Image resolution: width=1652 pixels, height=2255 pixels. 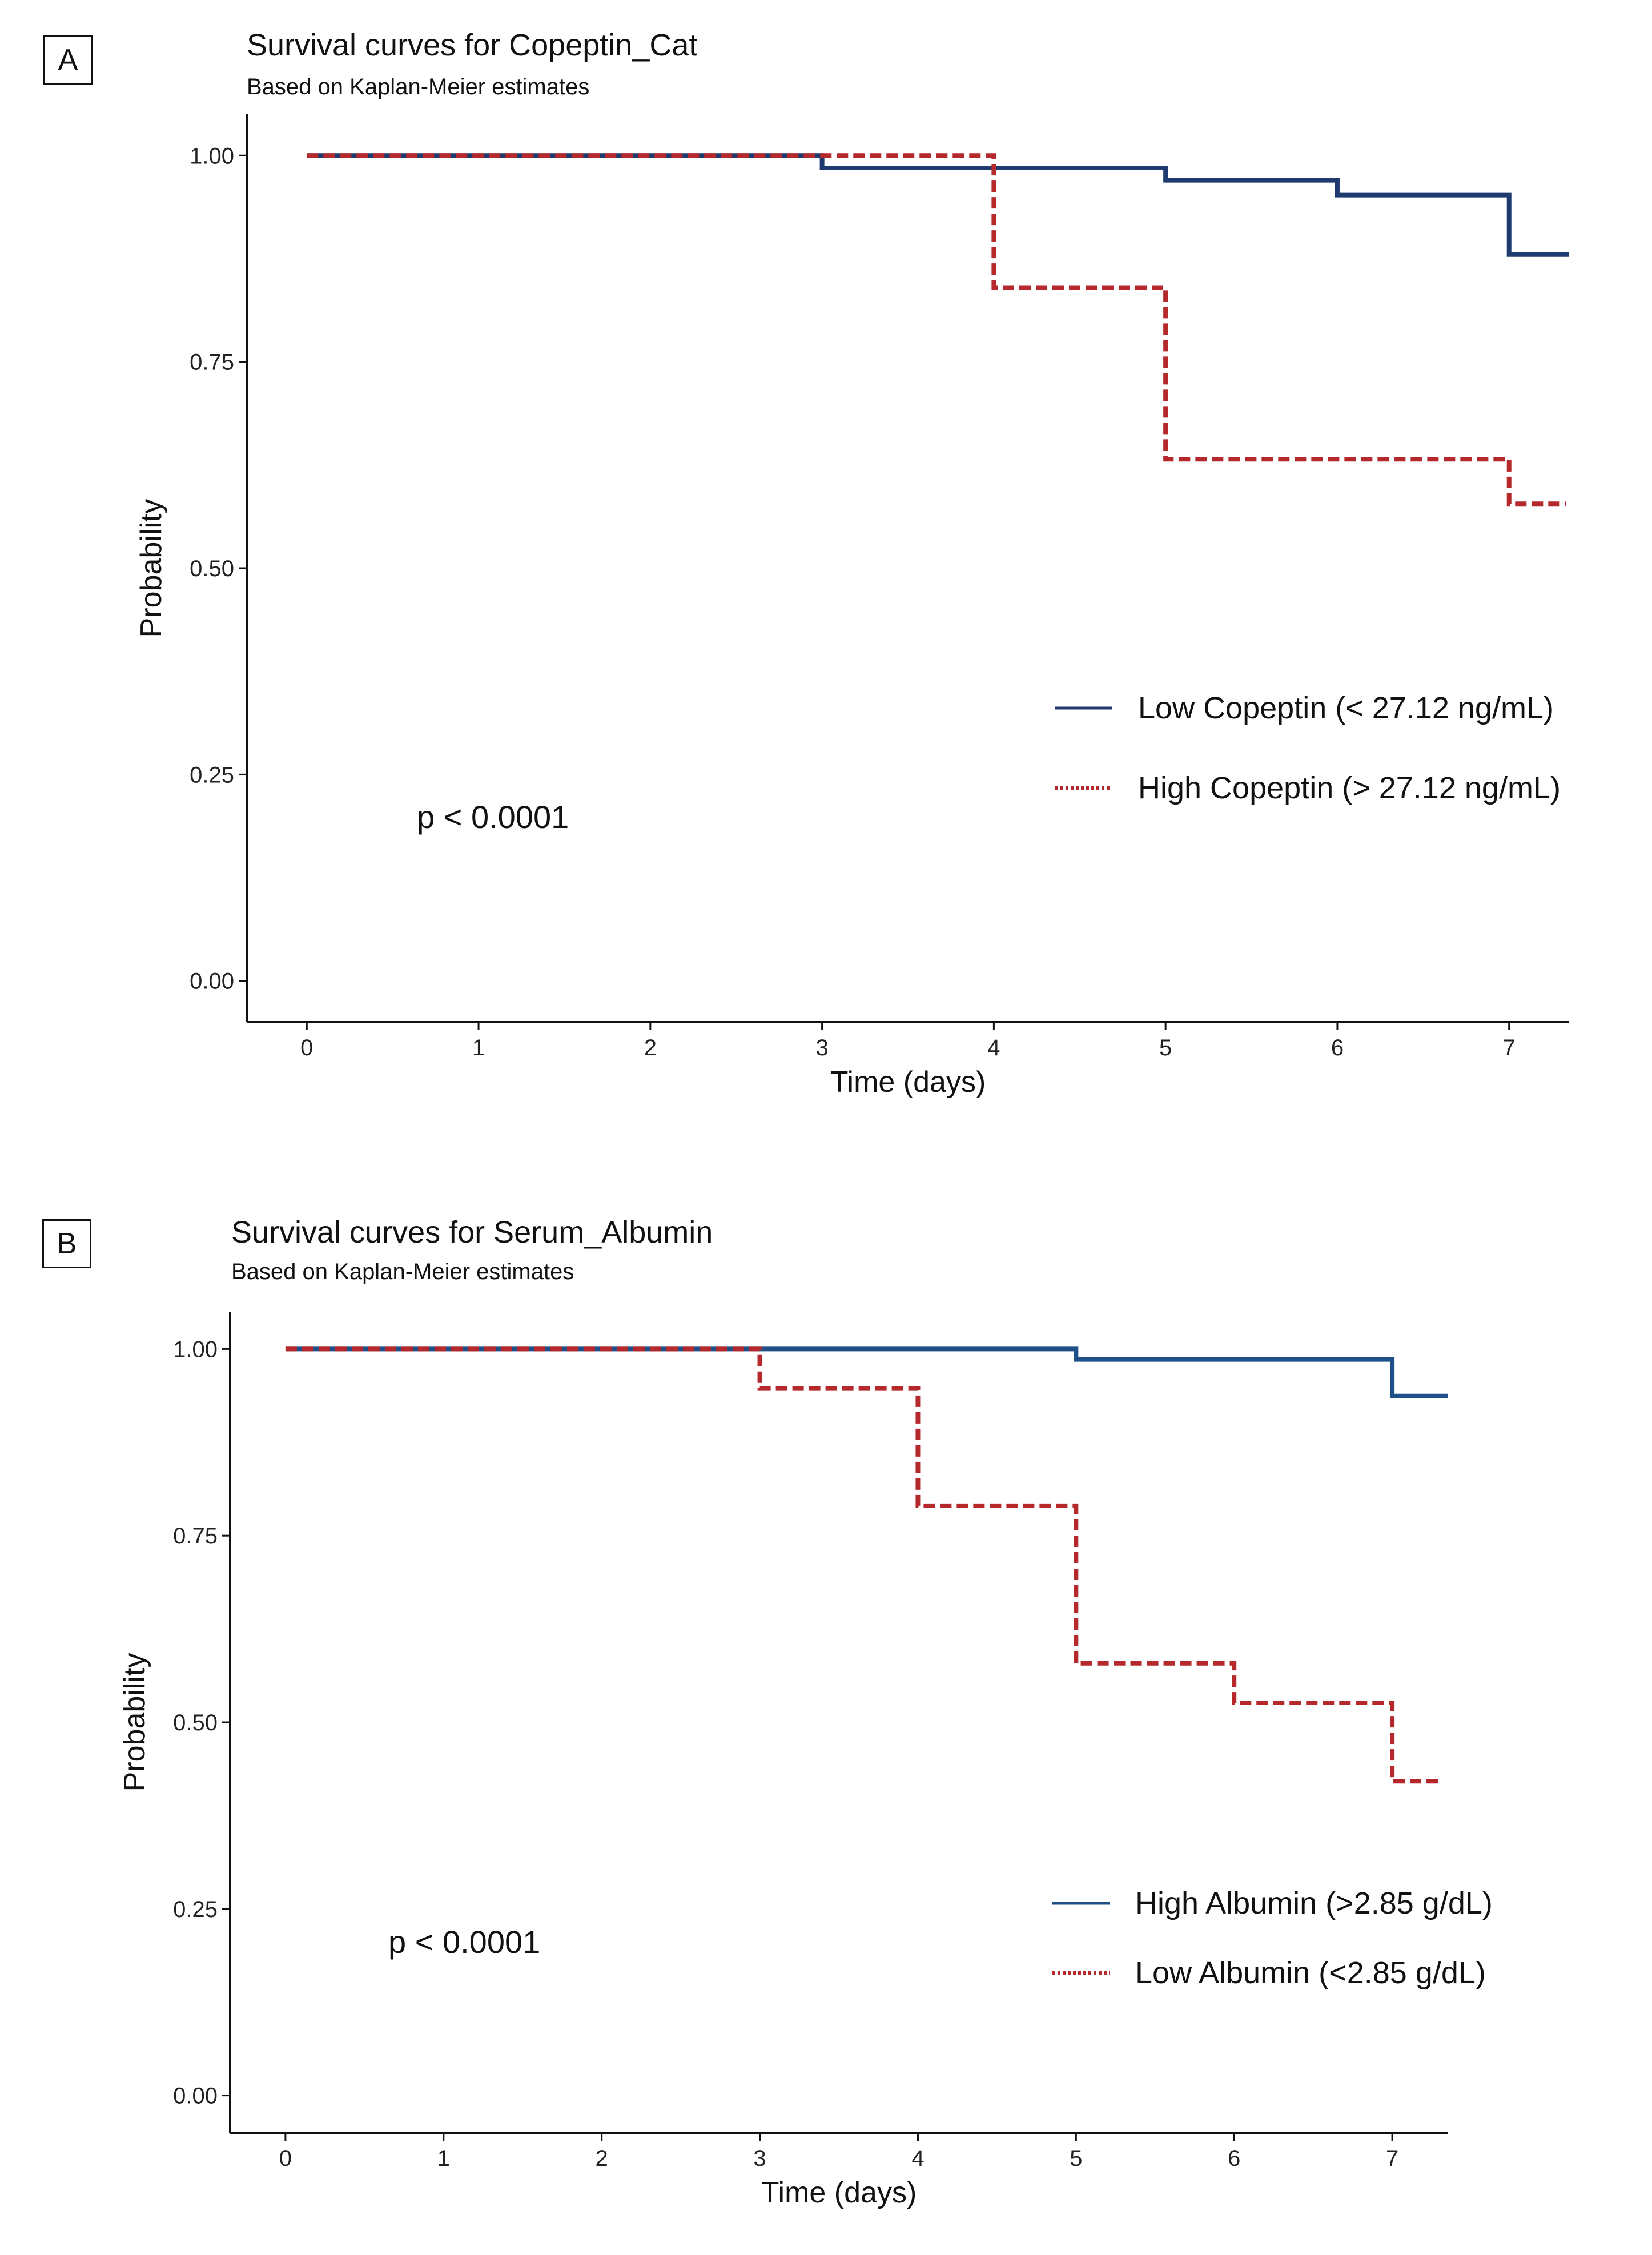 I want to click on legend-label: High Copeptin (> 27.12 ng/mL), so click(x=1349, y=788).